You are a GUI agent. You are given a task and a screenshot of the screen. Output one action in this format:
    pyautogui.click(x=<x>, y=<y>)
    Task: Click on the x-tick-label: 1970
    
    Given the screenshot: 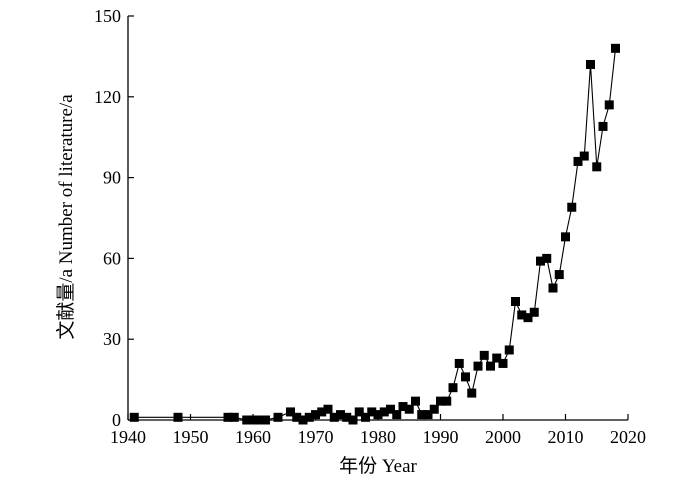 What is the action you would take?
    pyautogui.click(x=316, y=437)
    